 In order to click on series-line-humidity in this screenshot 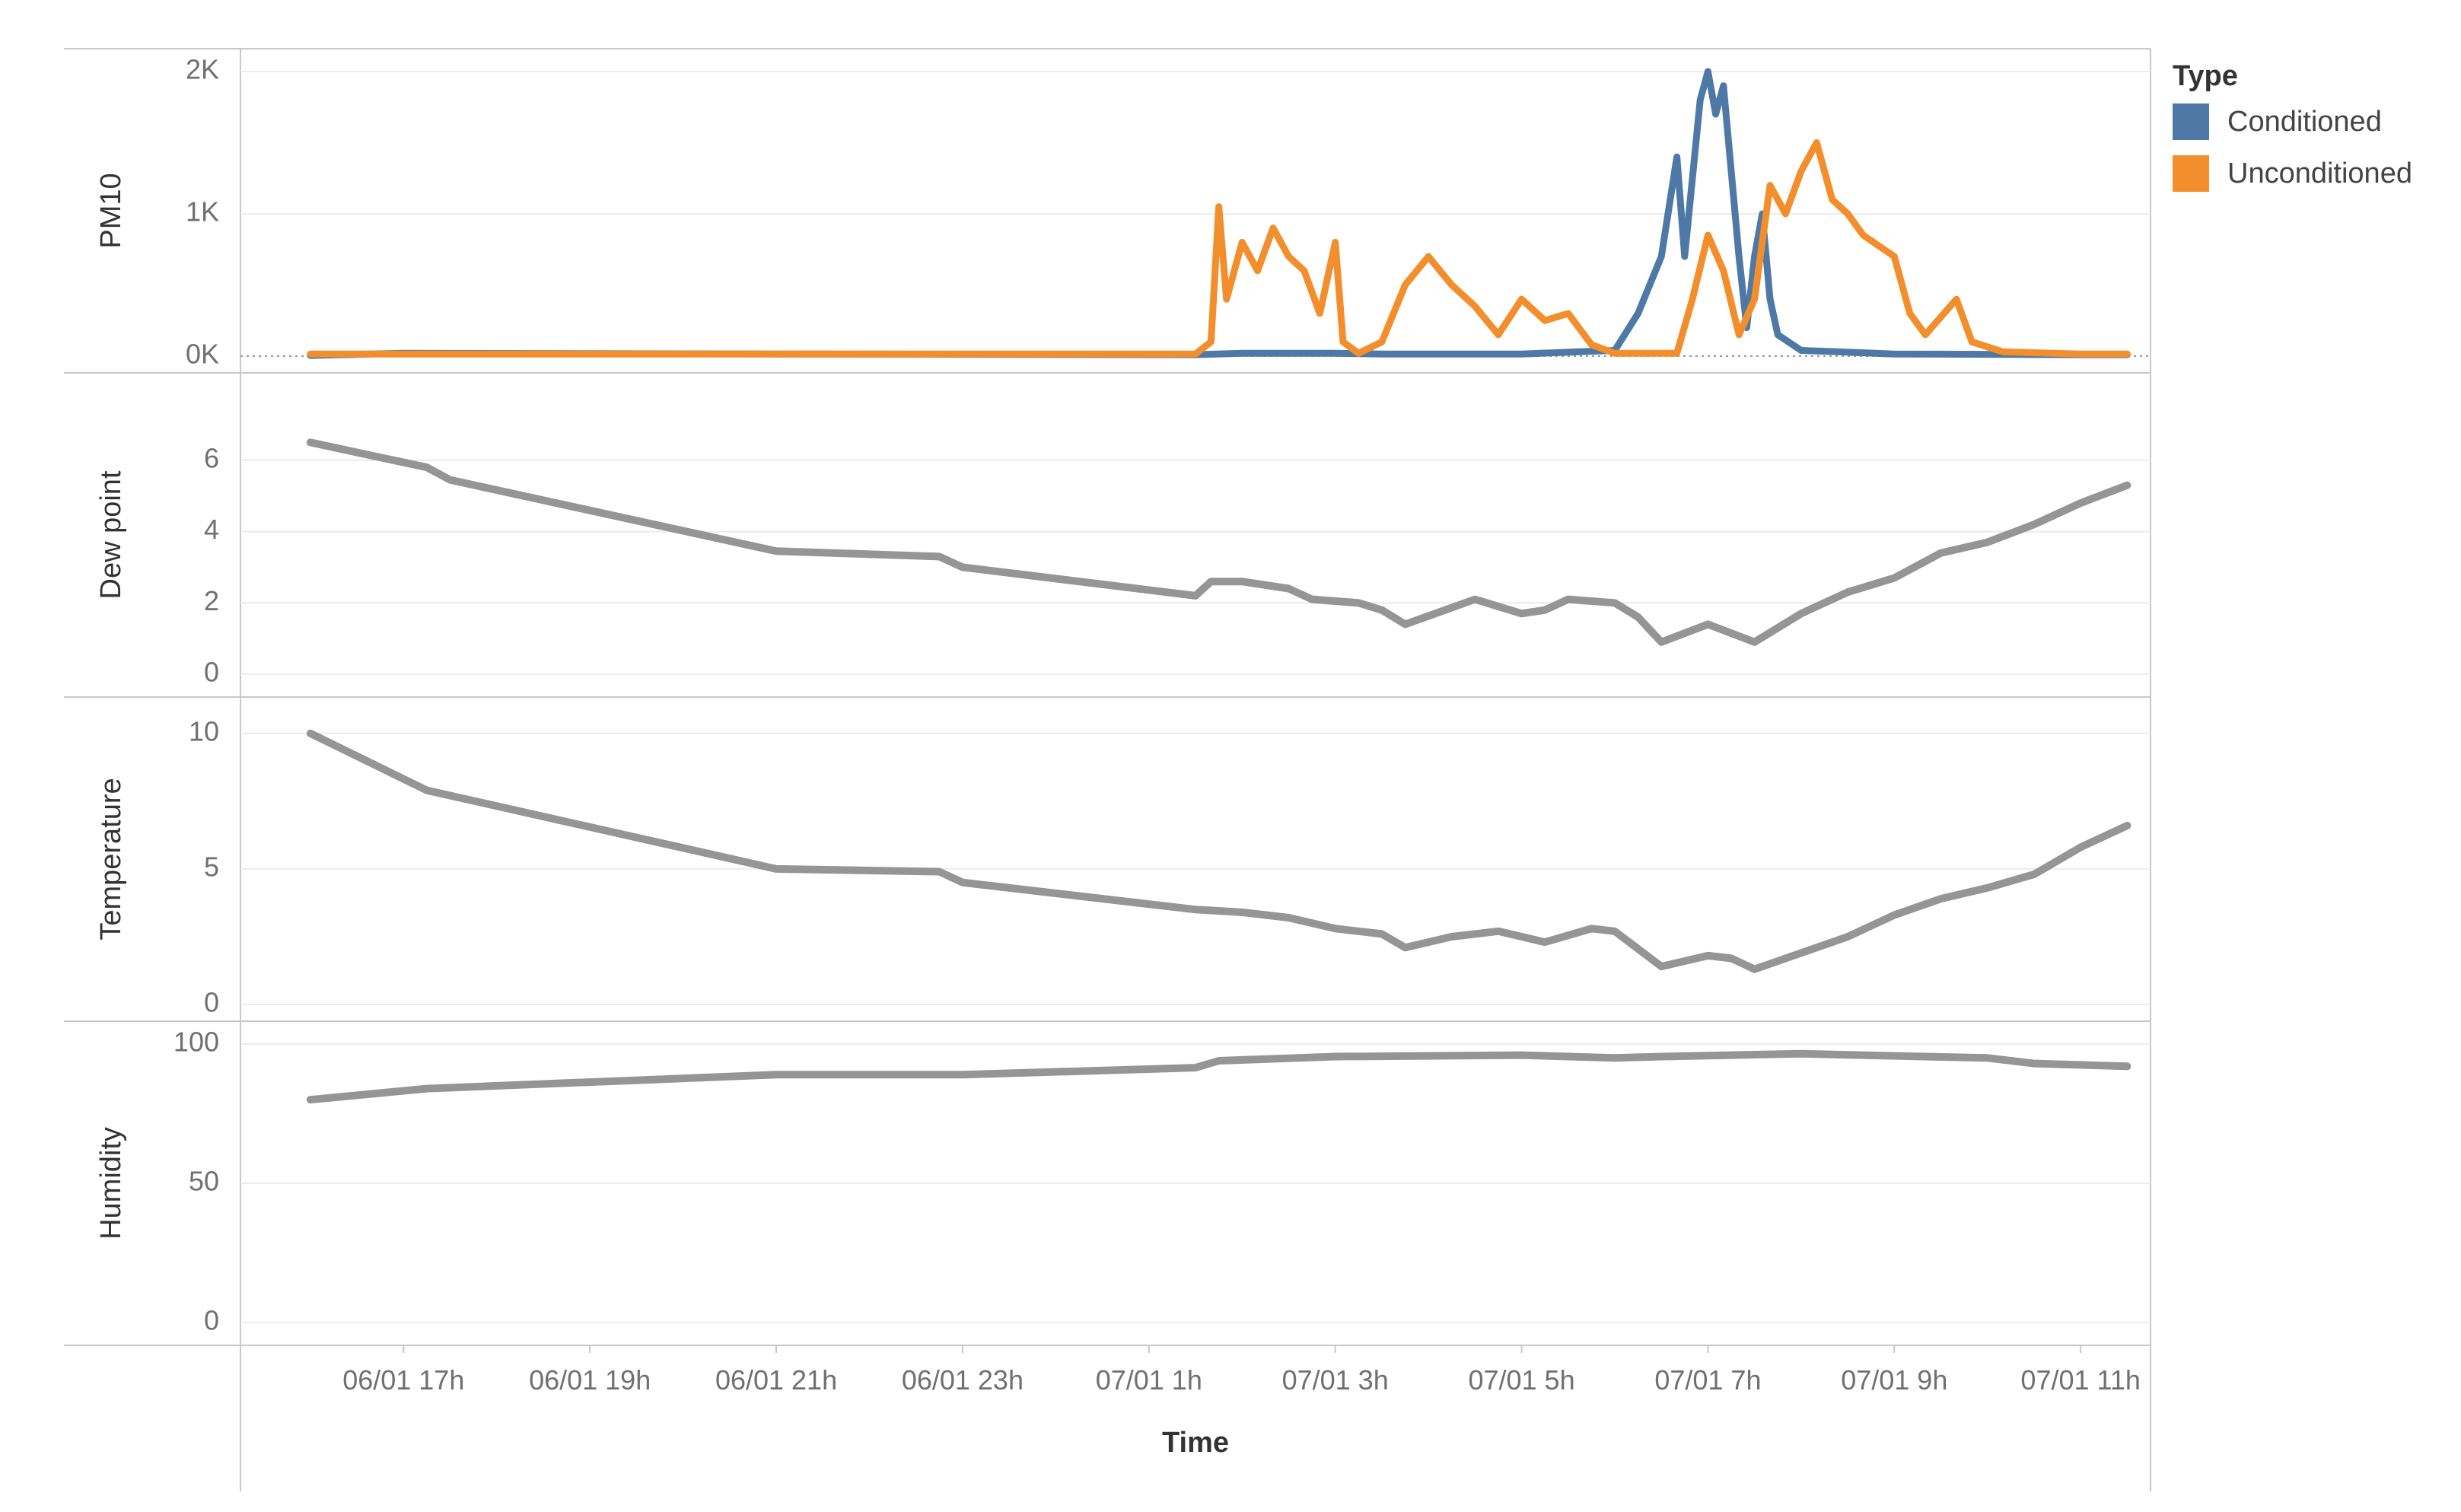, I will do `click(1218, 1076)`.